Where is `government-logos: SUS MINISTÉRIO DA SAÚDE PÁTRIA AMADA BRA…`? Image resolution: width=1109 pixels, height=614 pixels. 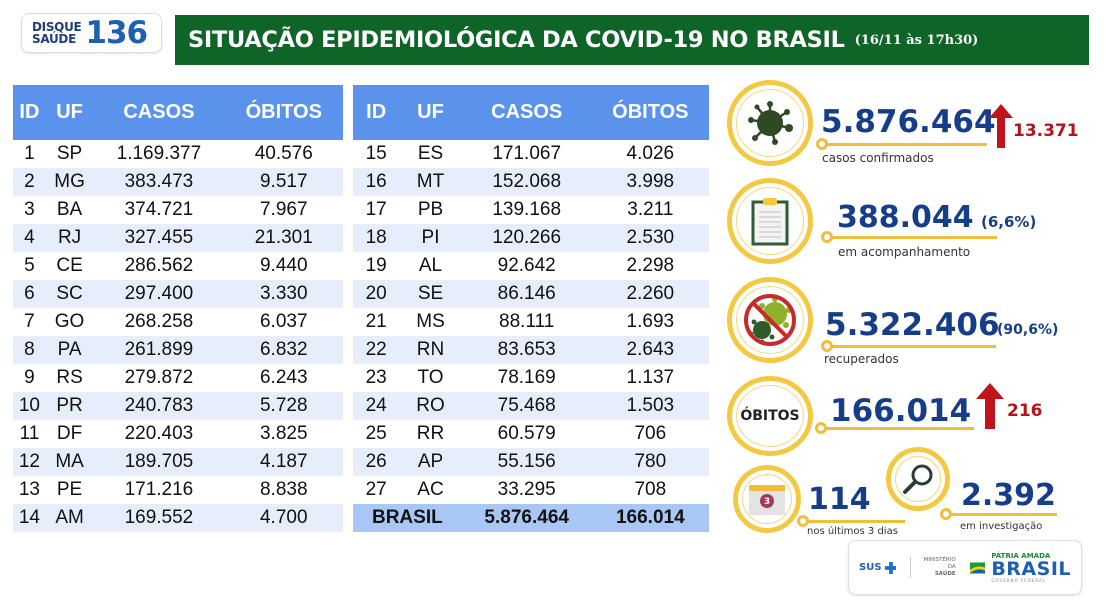
government-logos: SUS MINISTÉRIO DA SAÚDE PÁTRIA AMADA BRA… is located at coordinates (965, 567).